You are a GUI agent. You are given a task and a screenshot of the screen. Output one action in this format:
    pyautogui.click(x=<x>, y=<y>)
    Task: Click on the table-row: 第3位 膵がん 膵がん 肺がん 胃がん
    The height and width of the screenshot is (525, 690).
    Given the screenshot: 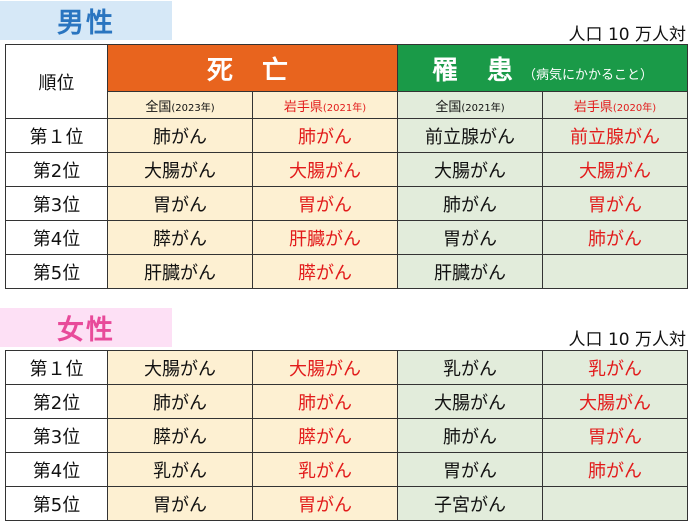 What is the action you would take?
    pyautogui.click(x=346, y=435)
    